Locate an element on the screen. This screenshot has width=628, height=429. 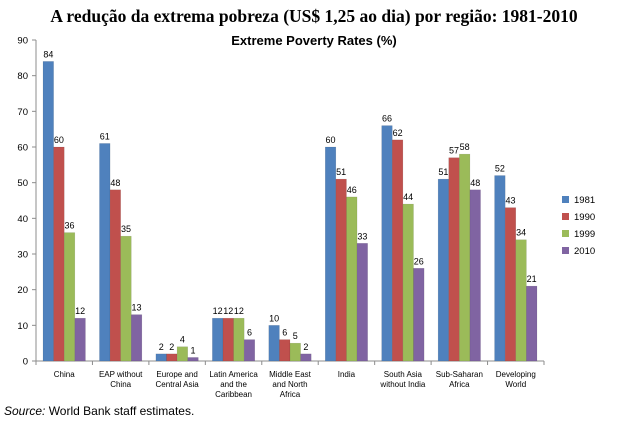
x-tick-label: Sub-Saharan is located at coordinates (459, 374).